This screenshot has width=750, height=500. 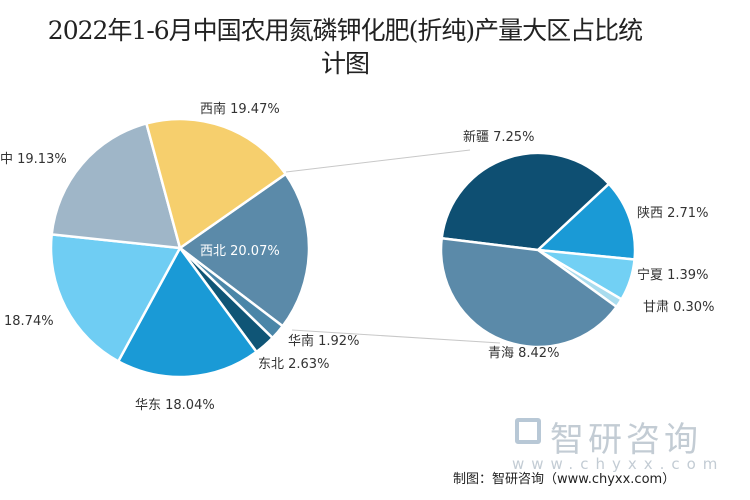 I want to click on watermark-logo-icon, so click(x=528, y=431).